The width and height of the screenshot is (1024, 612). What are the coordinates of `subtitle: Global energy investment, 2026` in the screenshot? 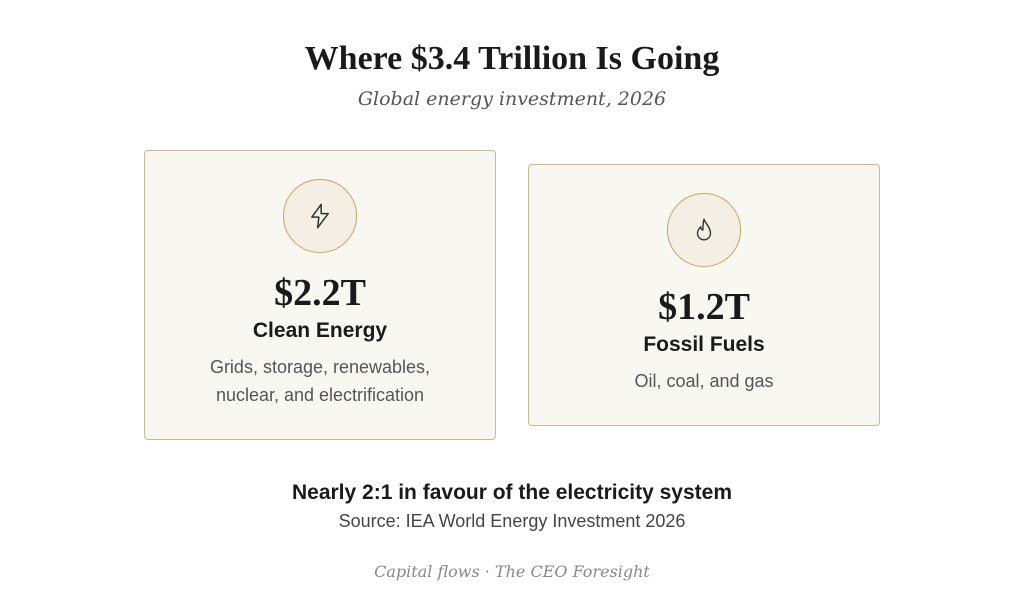 It's located at (512, 99).